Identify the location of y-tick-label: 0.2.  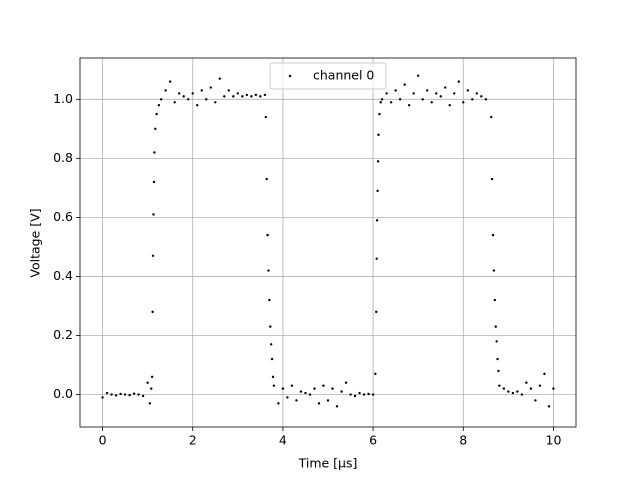
(63, 334).